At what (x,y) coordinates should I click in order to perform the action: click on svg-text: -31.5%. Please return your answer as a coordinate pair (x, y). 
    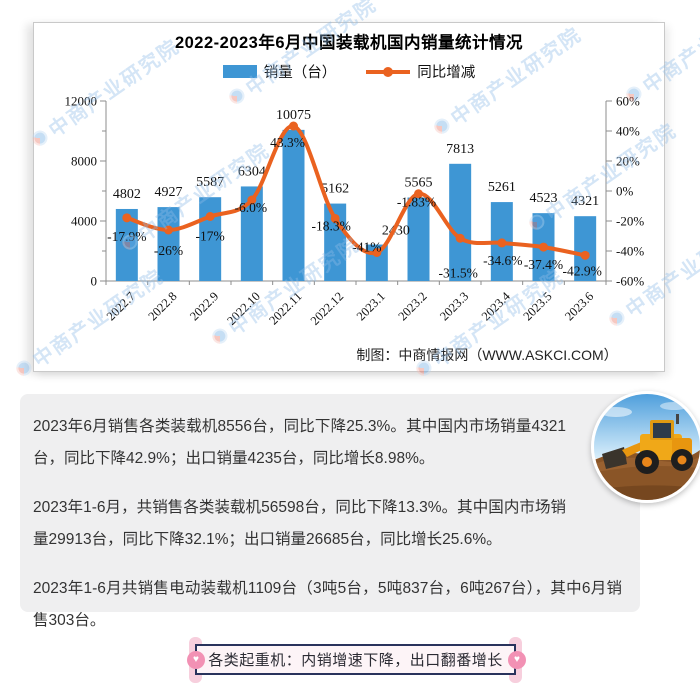
    Looking at the image, I should click on (457, 272).